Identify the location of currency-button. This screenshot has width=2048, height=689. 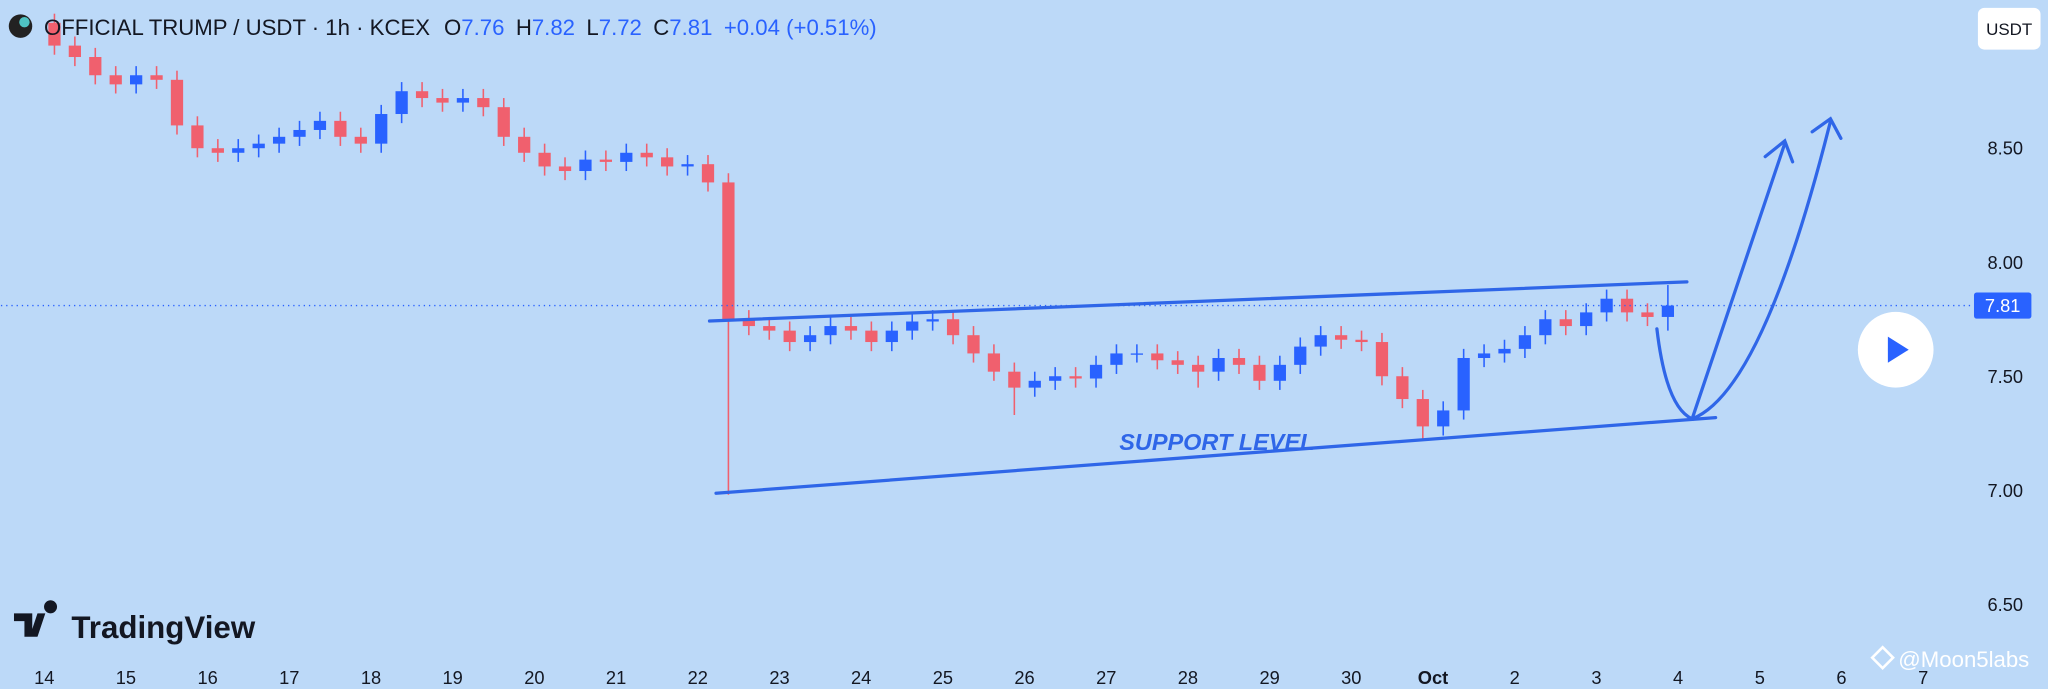
(2009, 28).